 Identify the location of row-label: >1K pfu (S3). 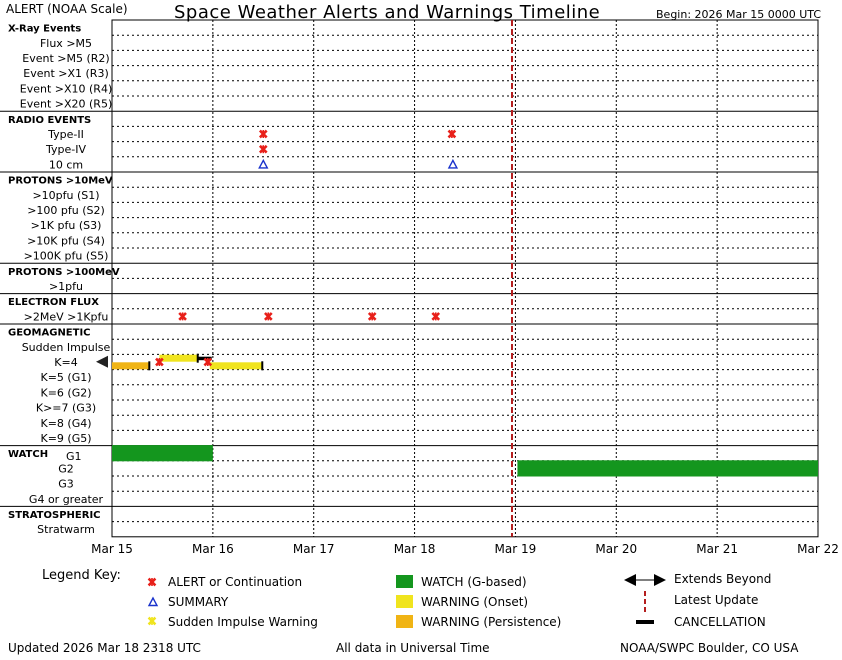
(66, 225).